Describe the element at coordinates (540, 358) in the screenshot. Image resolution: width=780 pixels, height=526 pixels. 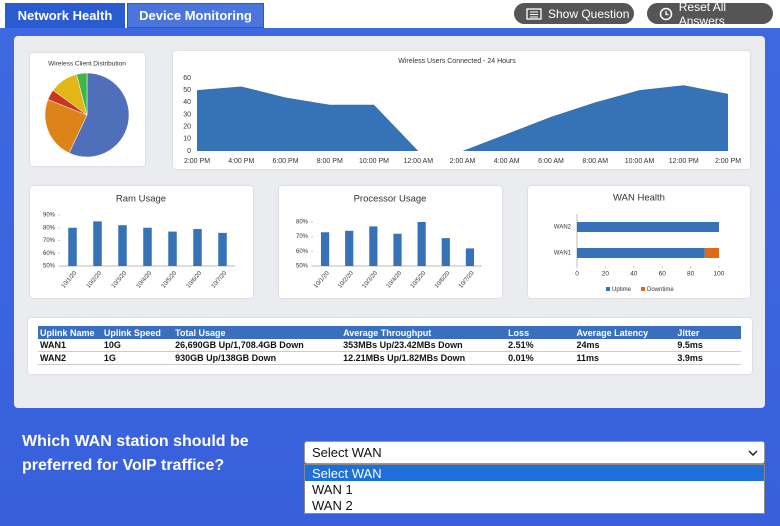
I see `table-cell: 0.01%` at that location.